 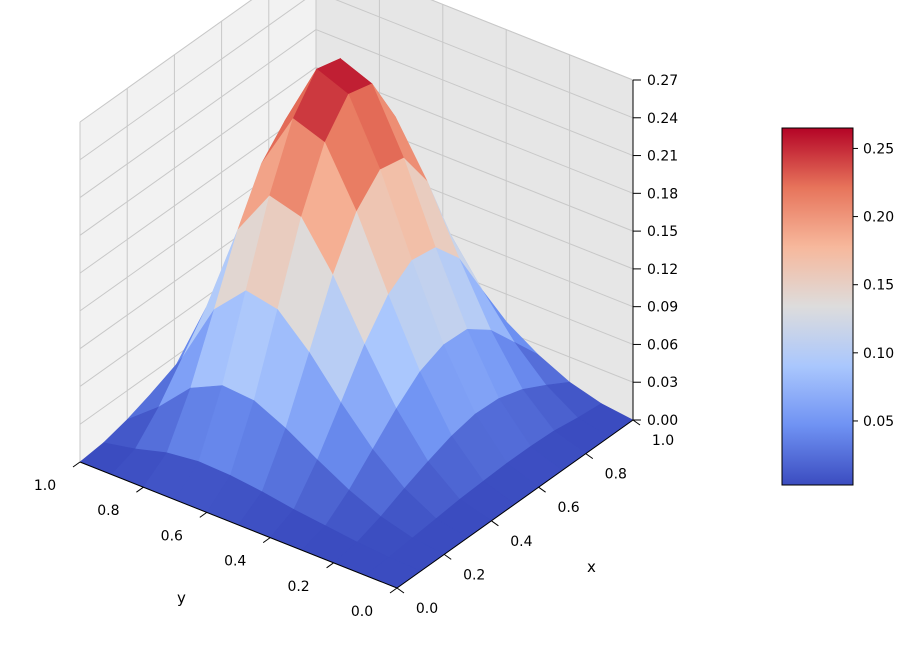 What do you see at coordinates (362, 612) in the screenshot?
I see `y-tick-label: 0.0` at bounding box center [362, 612].